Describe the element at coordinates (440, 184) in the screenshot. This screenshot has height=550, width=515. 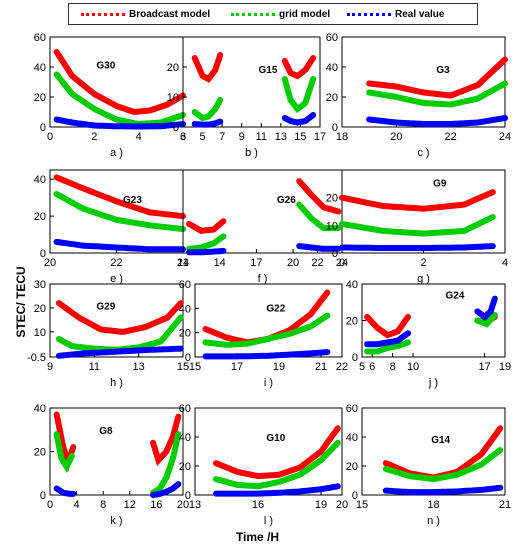
I see `satellite-label: G9` at that location.